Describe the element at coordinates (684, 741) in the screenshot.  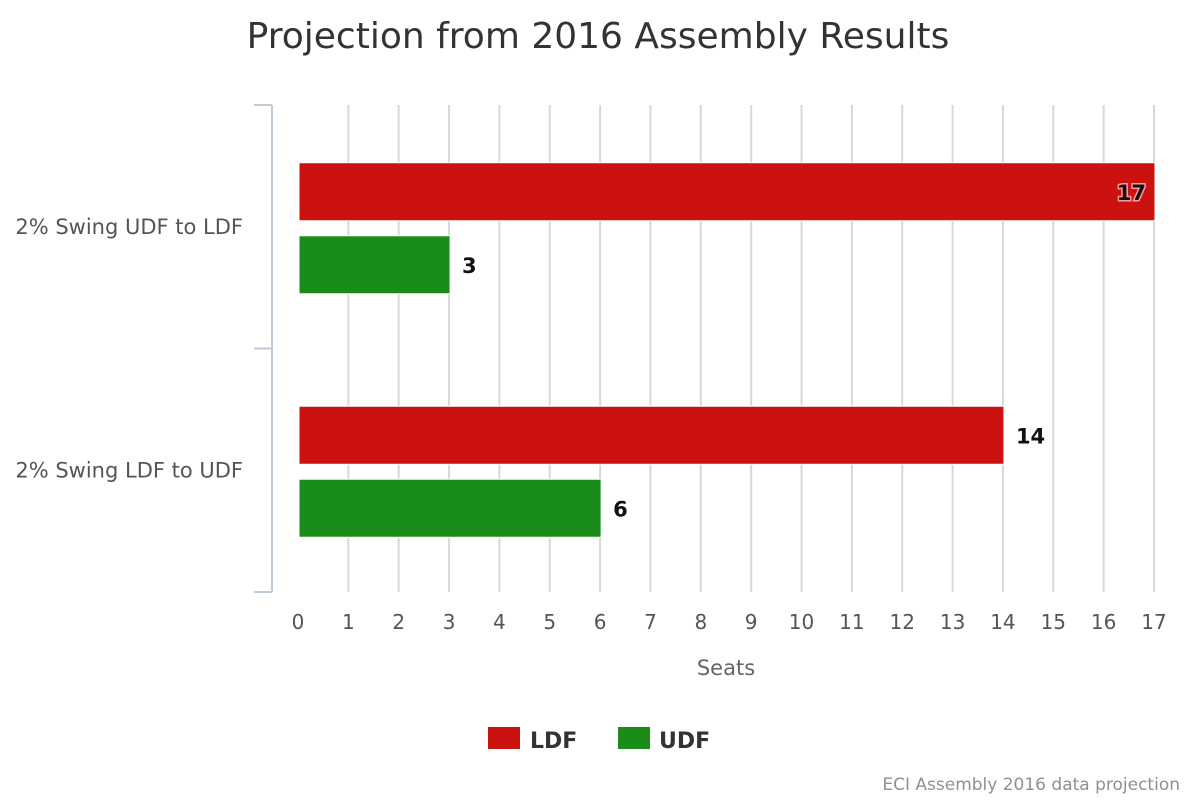
I see `legend-label: UDF` at that location.